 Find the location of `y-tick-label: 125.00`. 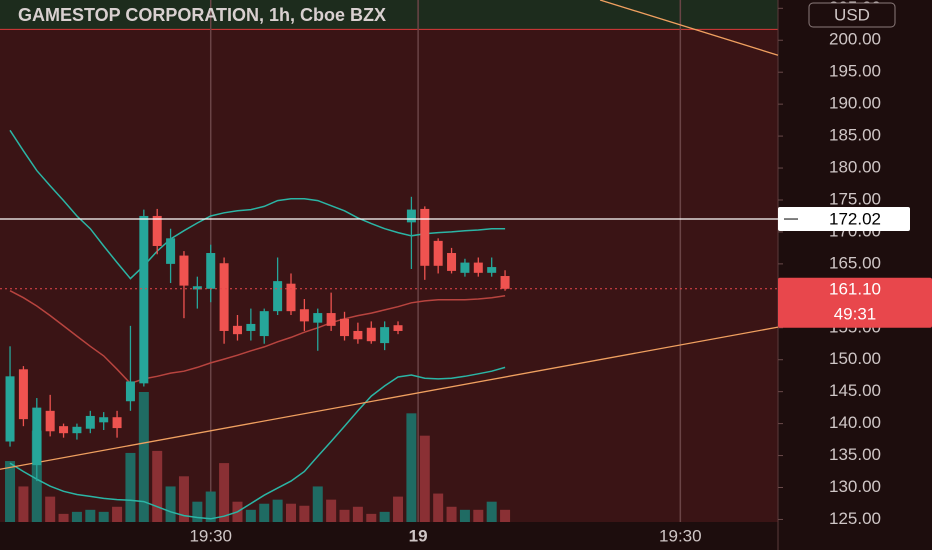

y-tick-label: 125.00 is located at coordinates (855, 518).